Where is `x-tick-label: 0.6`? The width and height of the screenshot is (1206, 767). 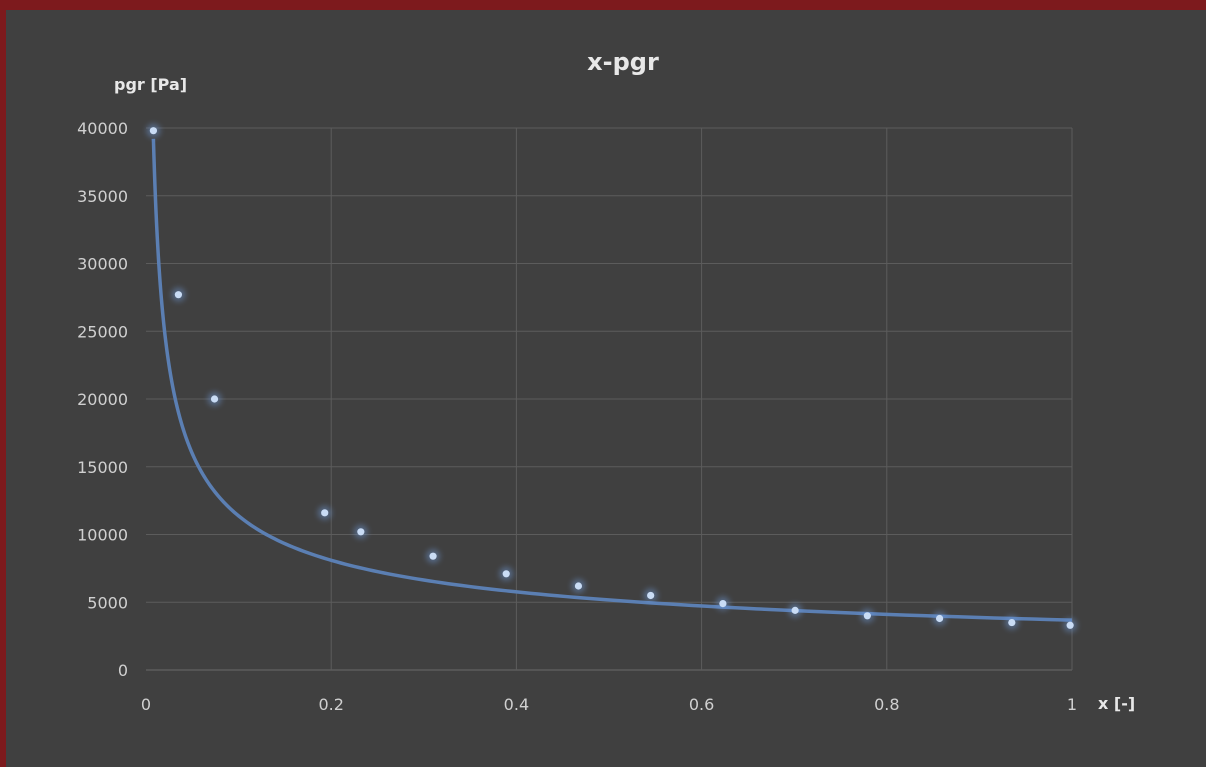
x-tick-label: 0.6 is located at coordinates (701, 704).